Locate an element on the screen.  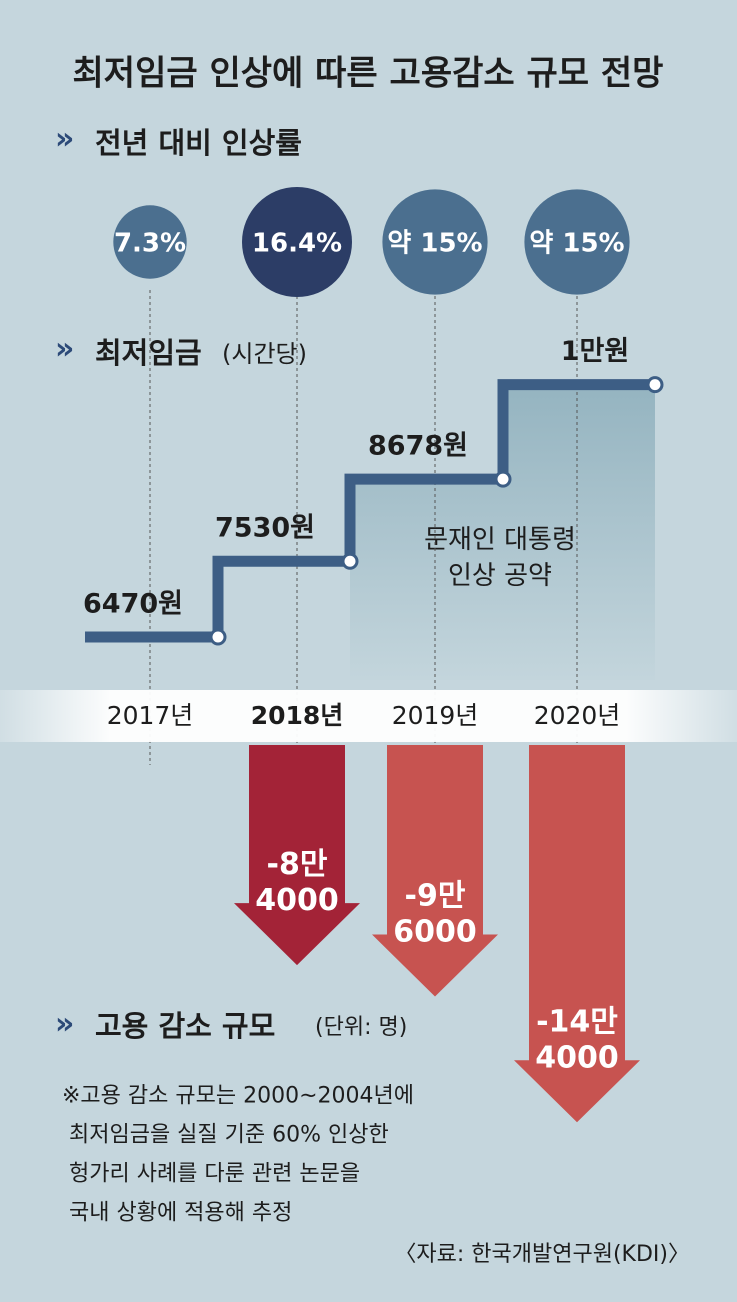
wage-title: 최저임금 is located at coordinates (148, 353).